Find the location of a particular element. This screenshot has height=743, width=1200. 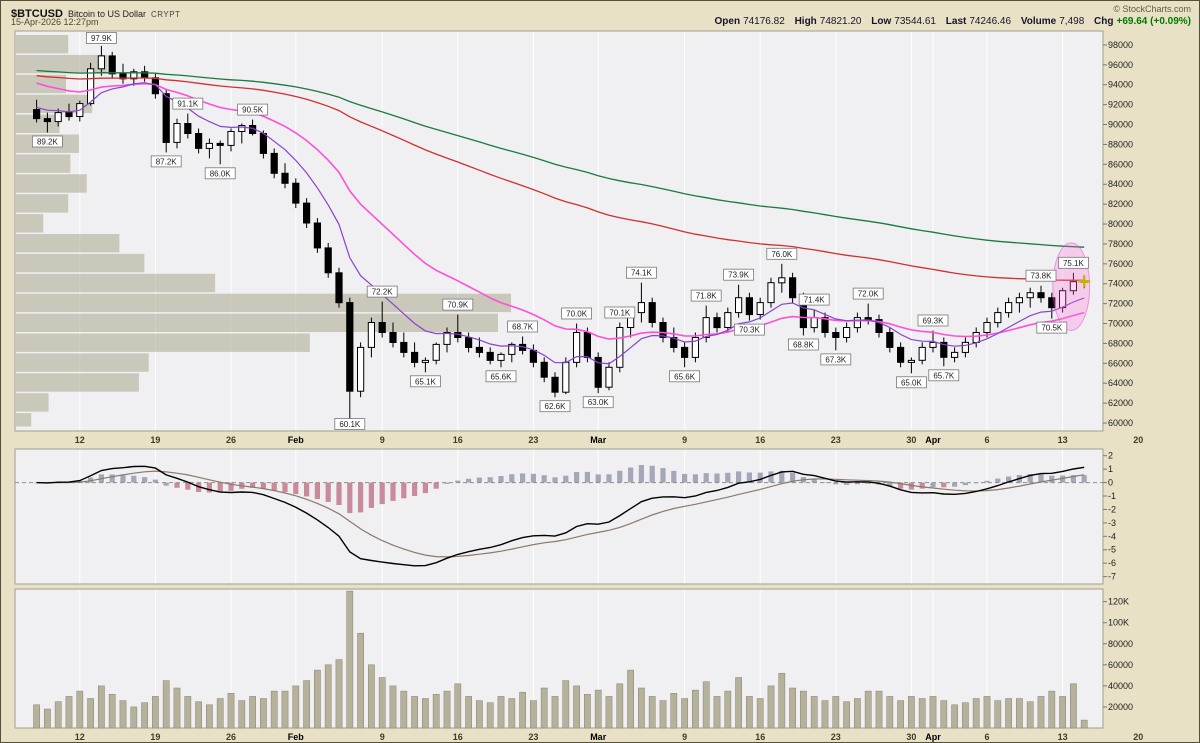

volume-by-price-bar is located at coordinates (82, 362).